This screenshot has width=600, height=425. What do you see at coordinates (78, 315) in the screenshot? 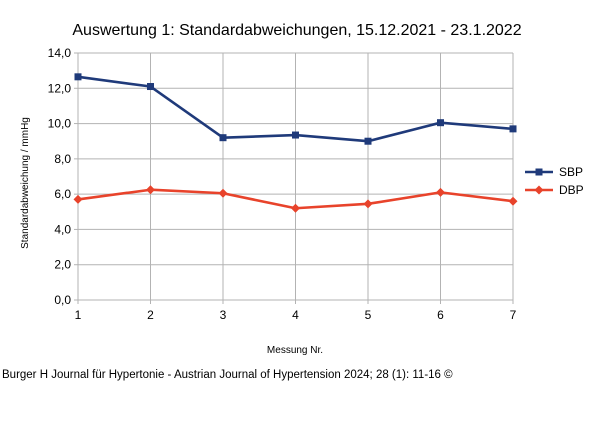
I see `x-tick-label: 1` at bounding box center [78, 315].